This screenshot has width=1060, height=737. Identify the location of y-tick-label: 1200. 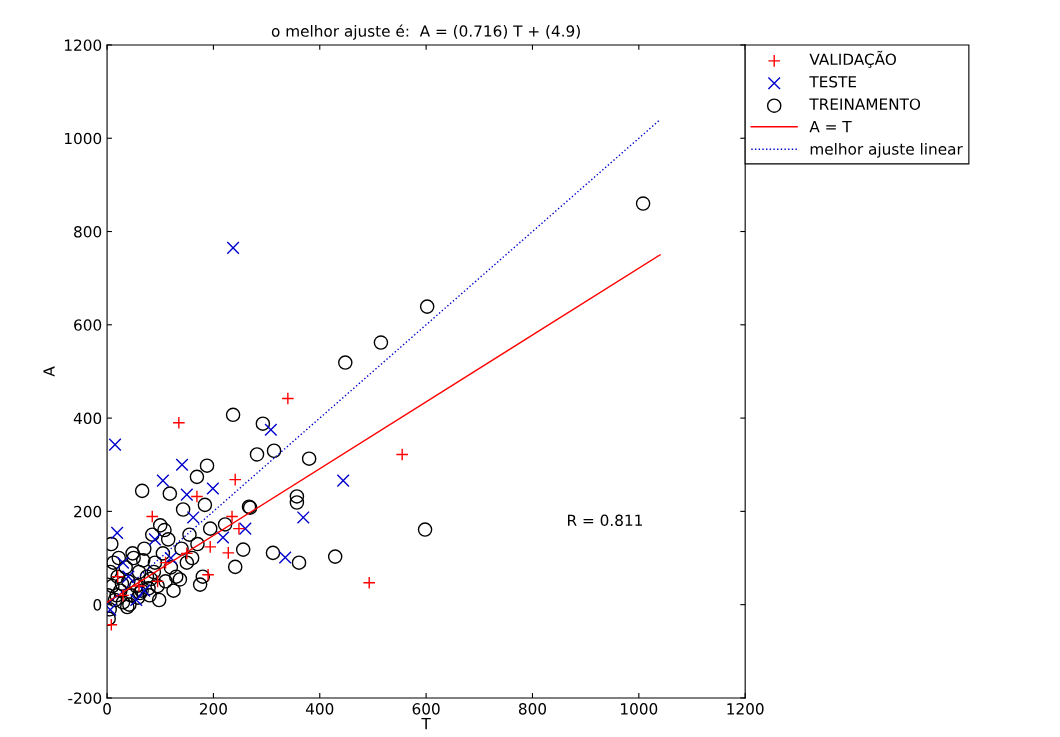
(83, 45).